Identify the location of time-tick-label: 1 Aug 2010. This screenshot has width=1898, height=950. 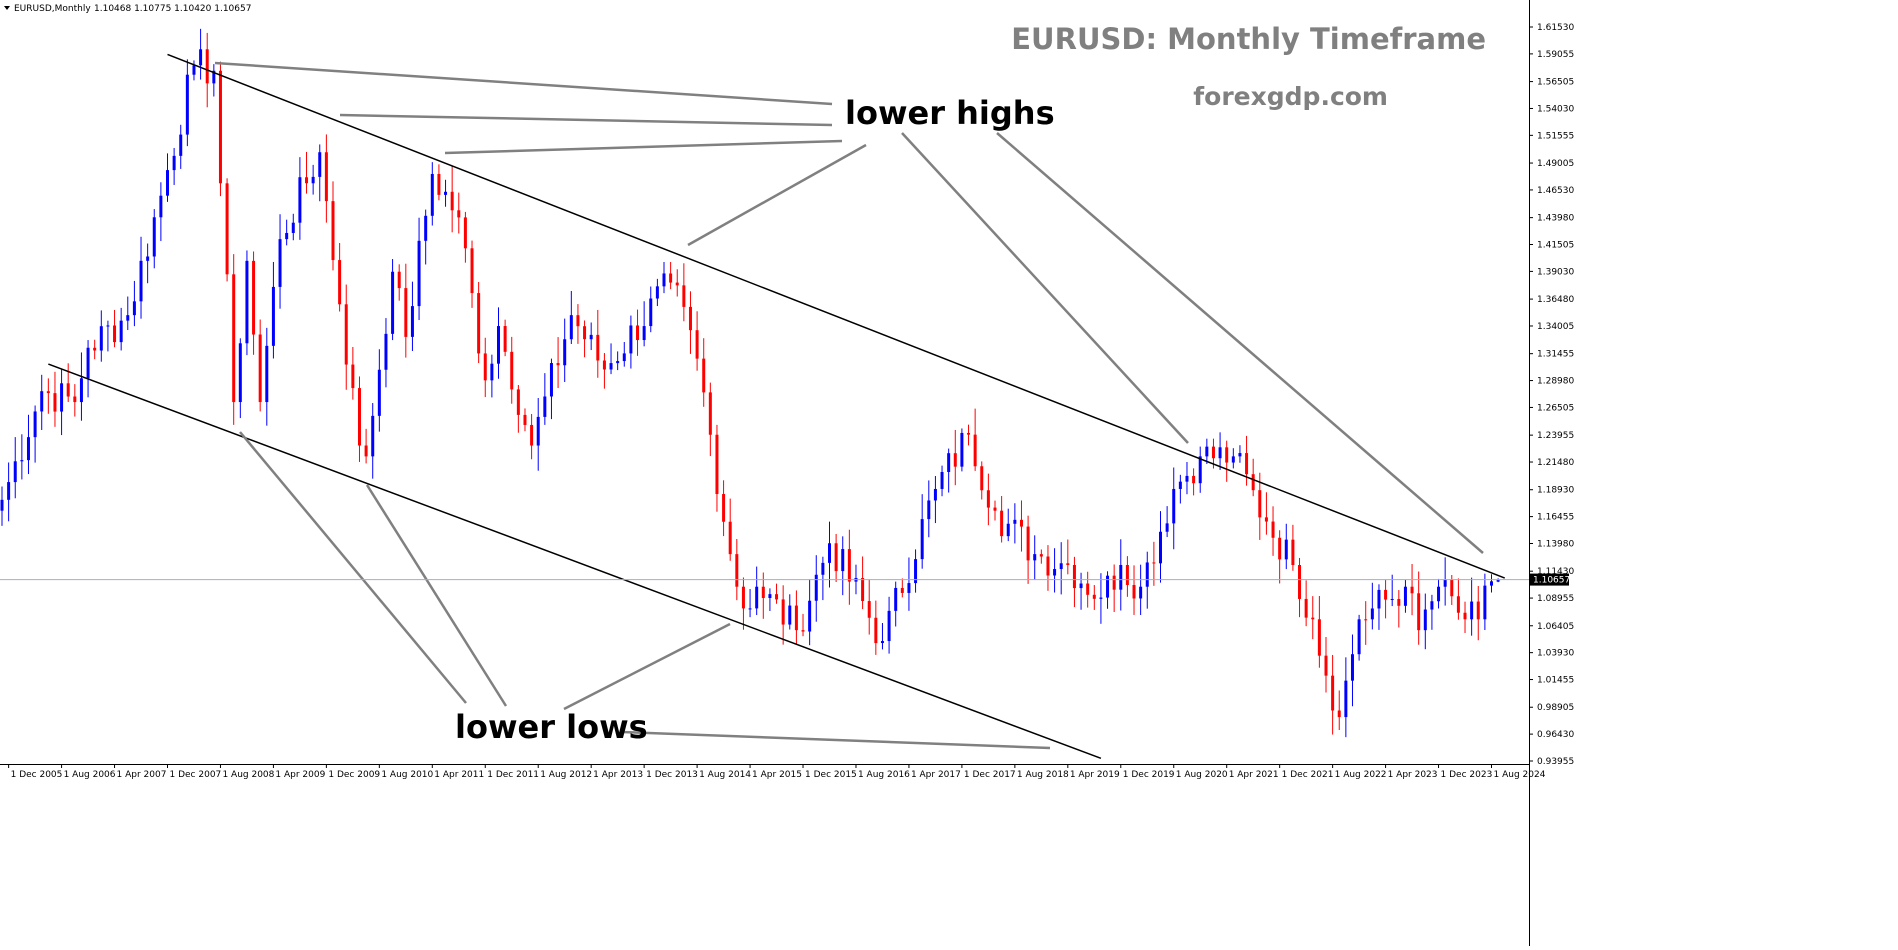
(407, 775).